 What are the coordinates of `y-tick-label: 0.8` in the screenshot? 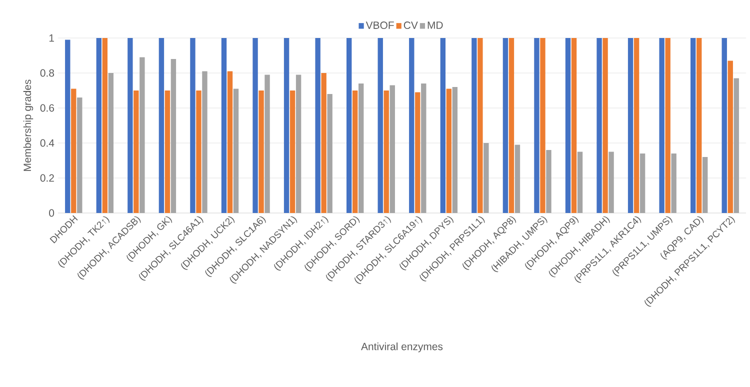 It's located at (47, 73).